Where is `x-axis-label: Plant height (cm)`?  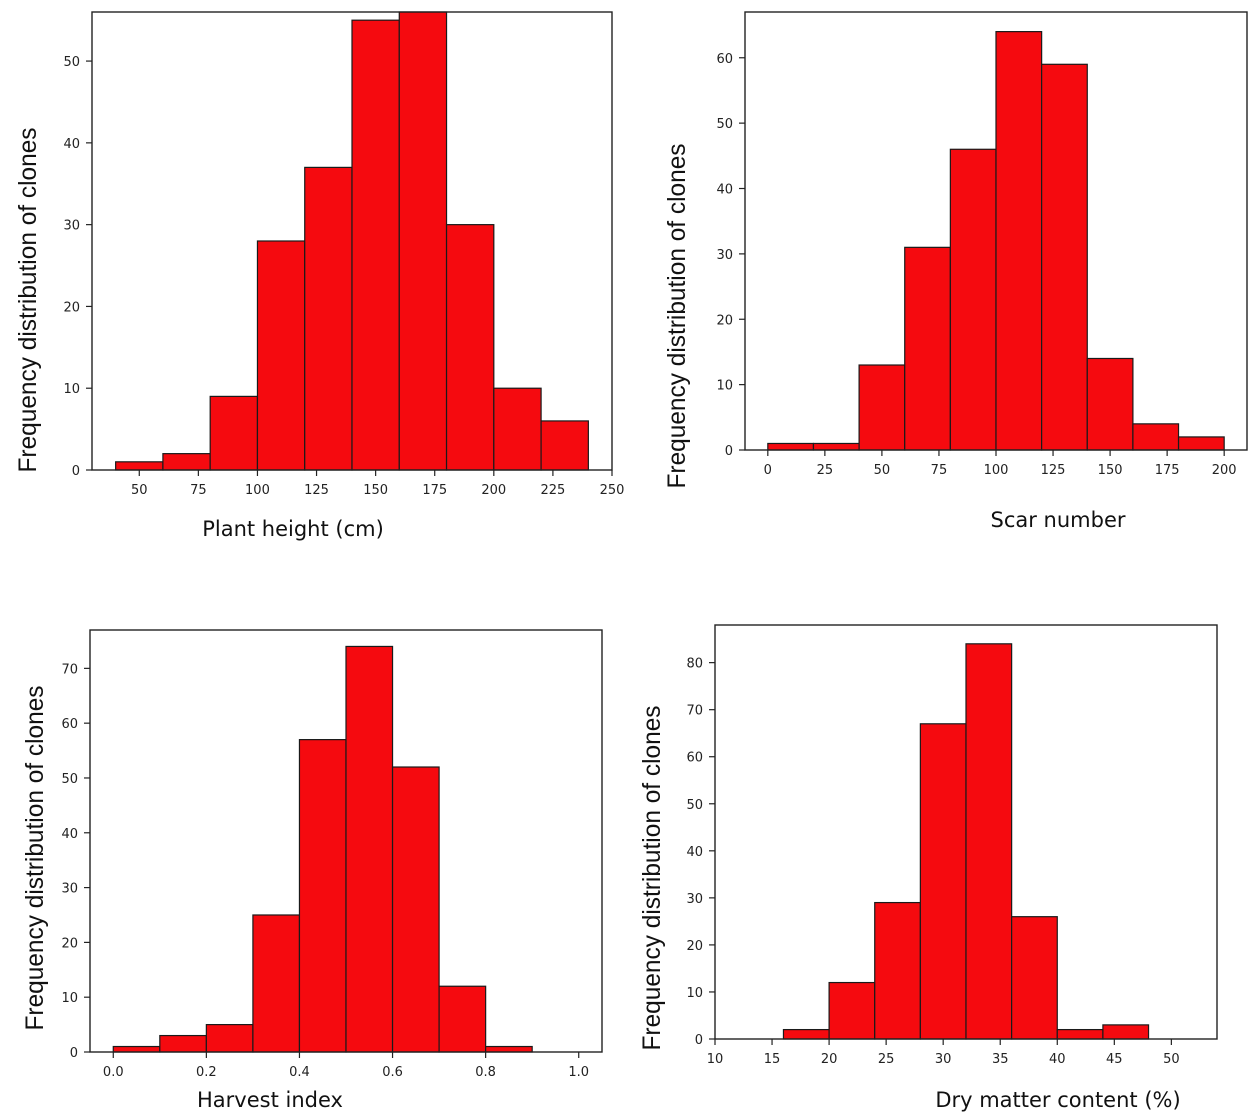 x-axis-label: Plant height (cm) is located at coordinates (293, 529).